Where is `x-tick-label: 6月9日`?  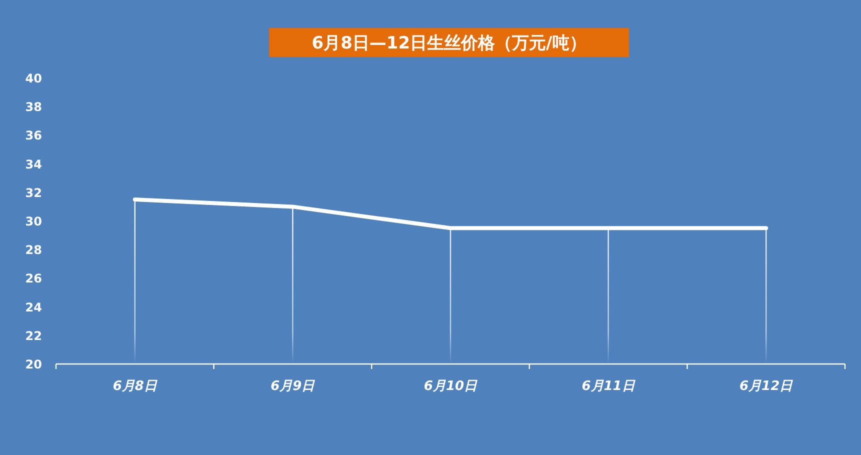 x-tick-label: 6月9日 is located at coordinates (293, 386).